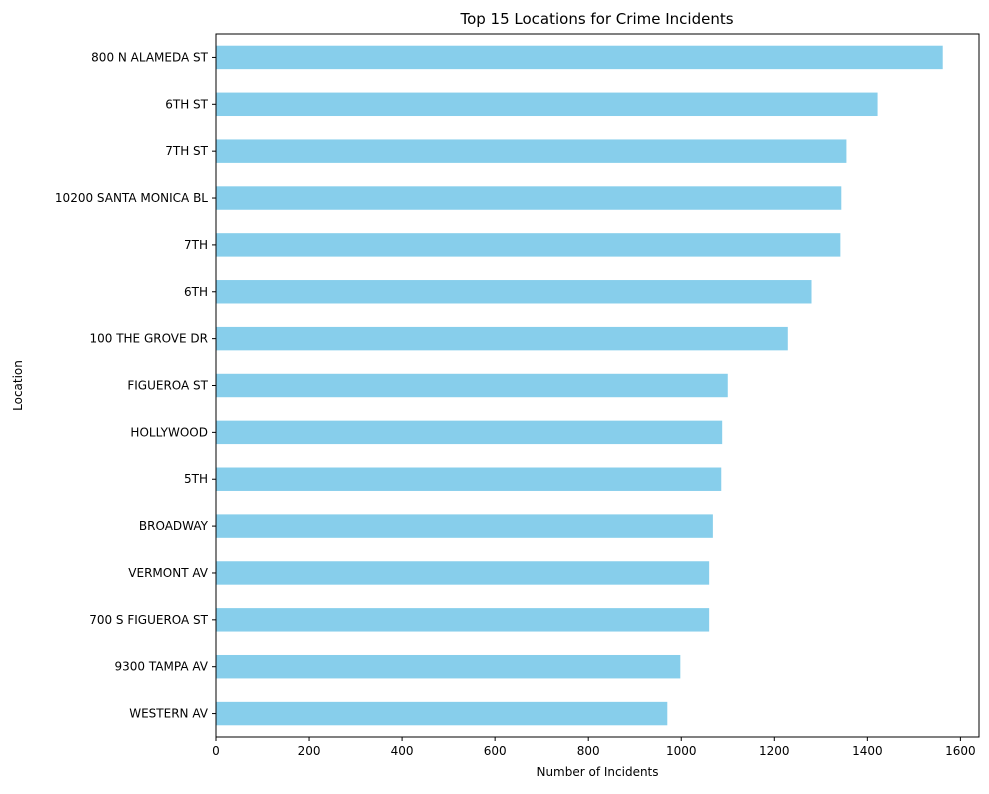 This screenshot has height=794, width=989. I want to click on x-tick-label: 1000, so click(681, 751).